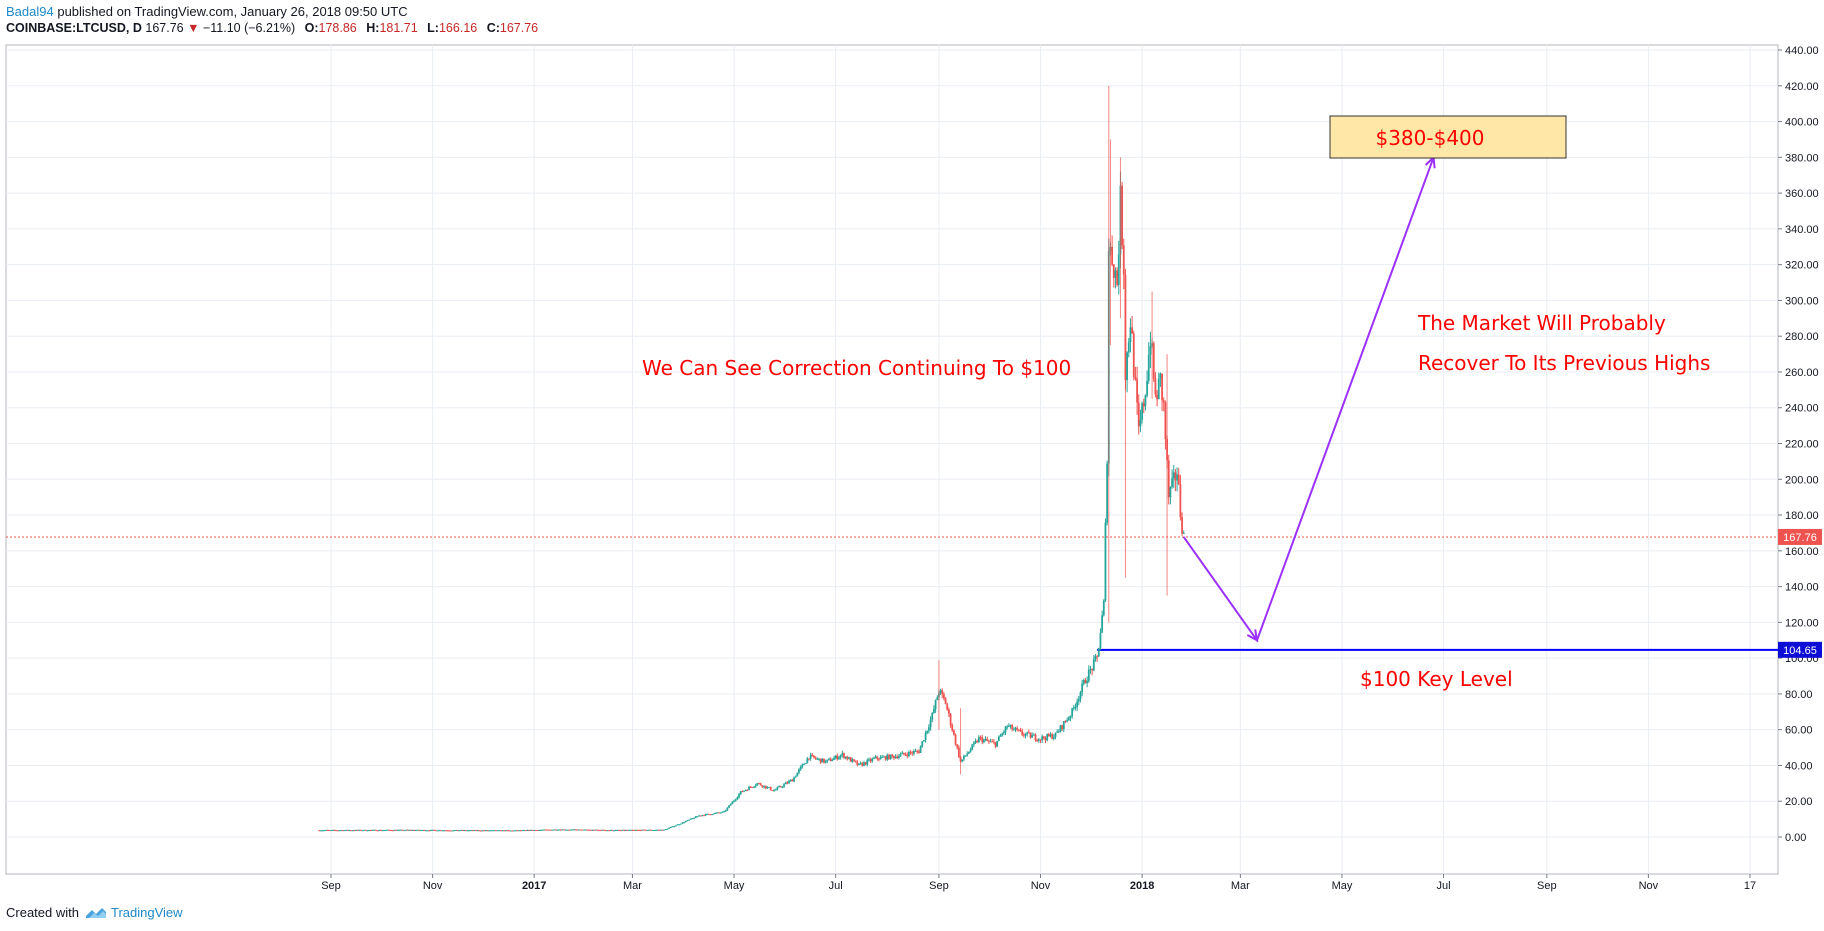 The width and height of the screenshot is (1824, 931). Describe the element at coordinates (856, 368) in the screenshot. I see `annotation-correction: We Can See Correction Continuing To $100` at that location.